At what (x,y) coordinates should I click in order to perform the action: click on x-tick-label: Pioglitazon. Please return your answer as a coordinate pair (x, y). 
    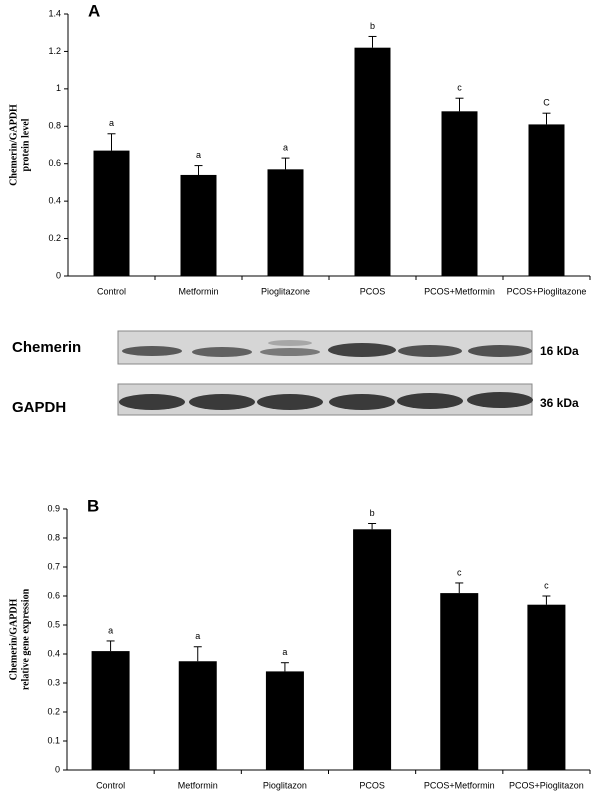
    Looking at the image, I should click on (285, 785).